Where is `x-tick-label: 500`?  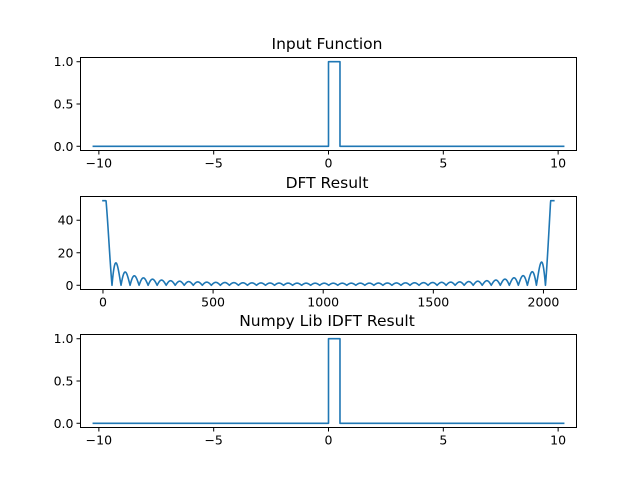 x-tick-label: 500 is located at coordinates (213, 302).